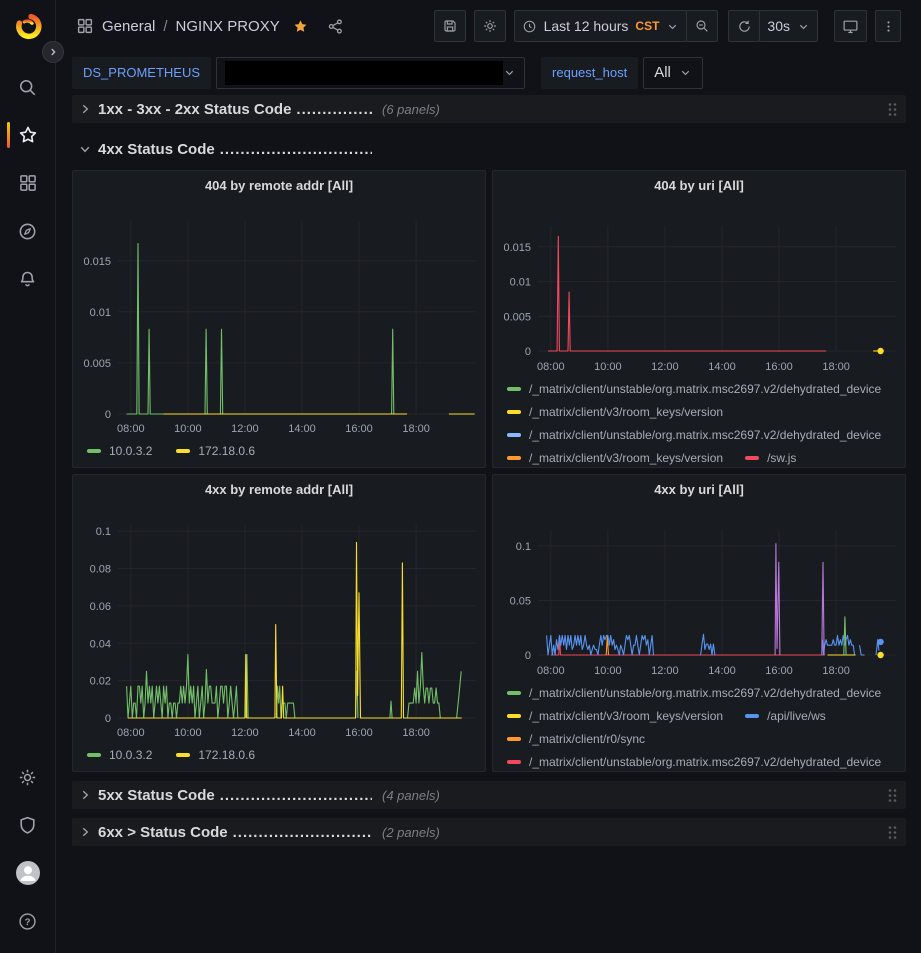  I want to click on share-icon, so click(335, 26).